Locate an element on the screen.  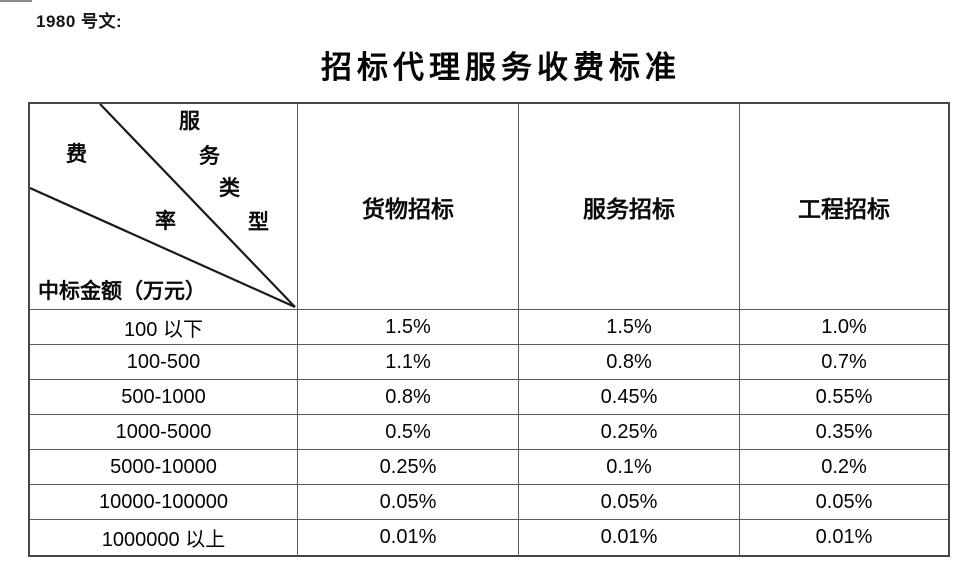
rate-cell-services: 0.01% is located at coordinates (629, 537).